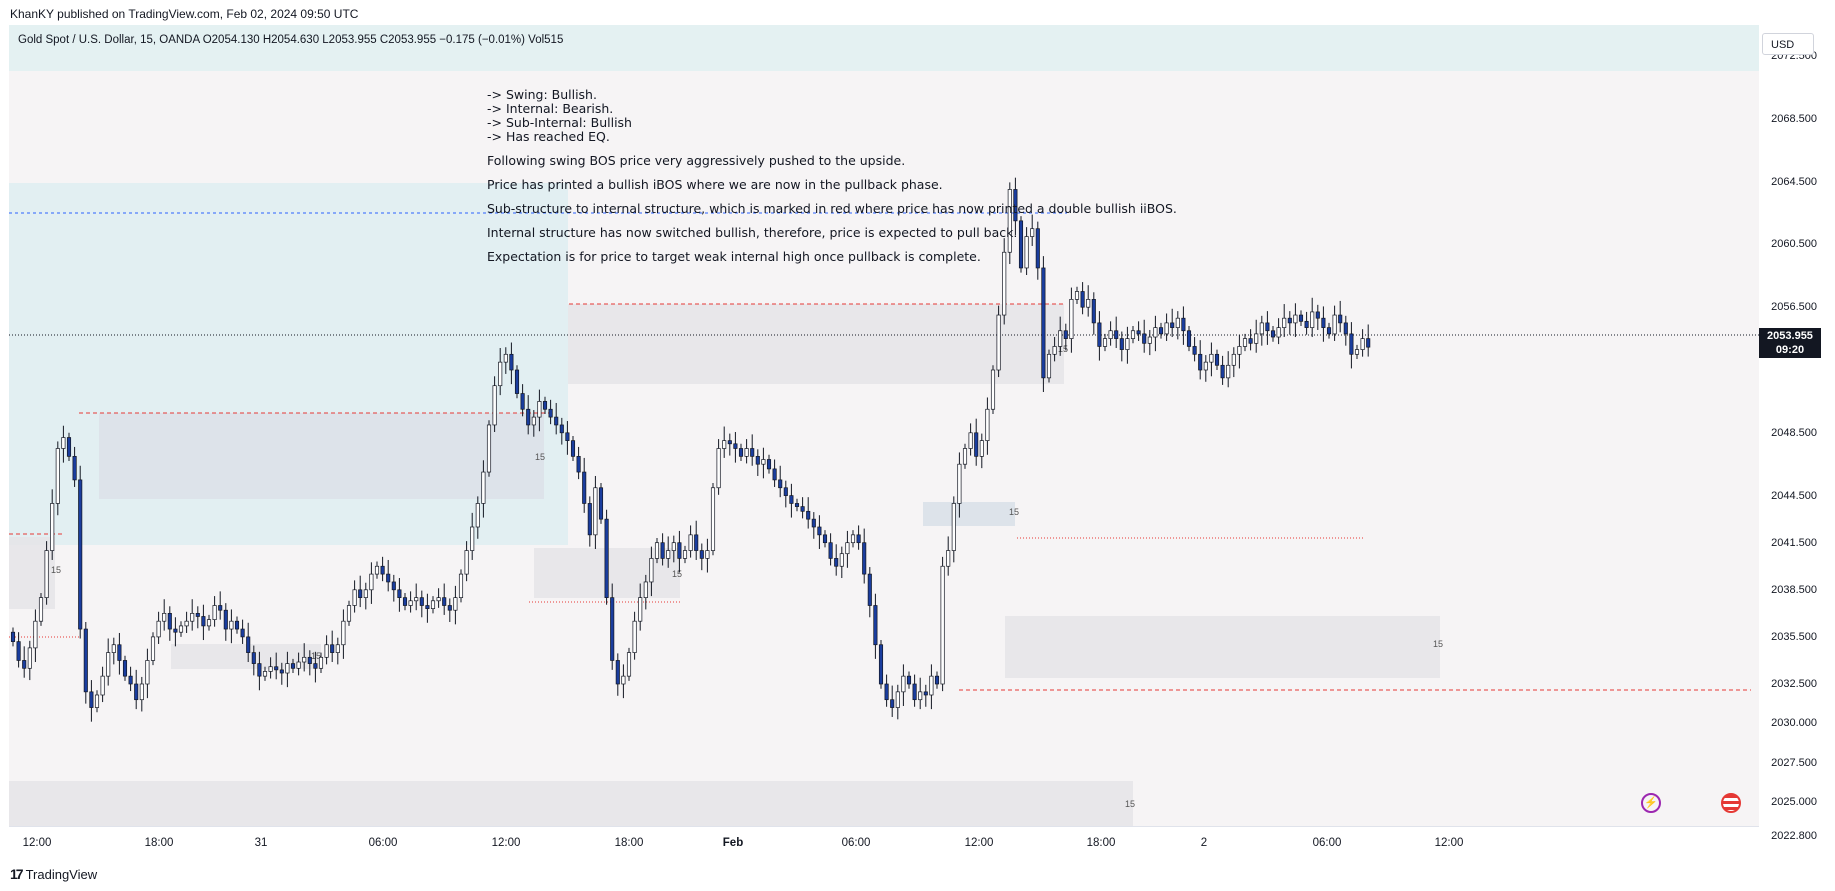  What do you see at coordinates (1790, 350) in the screenshot?
I see `bar-countdown: 09:20` at bounding box center [1790, 350].